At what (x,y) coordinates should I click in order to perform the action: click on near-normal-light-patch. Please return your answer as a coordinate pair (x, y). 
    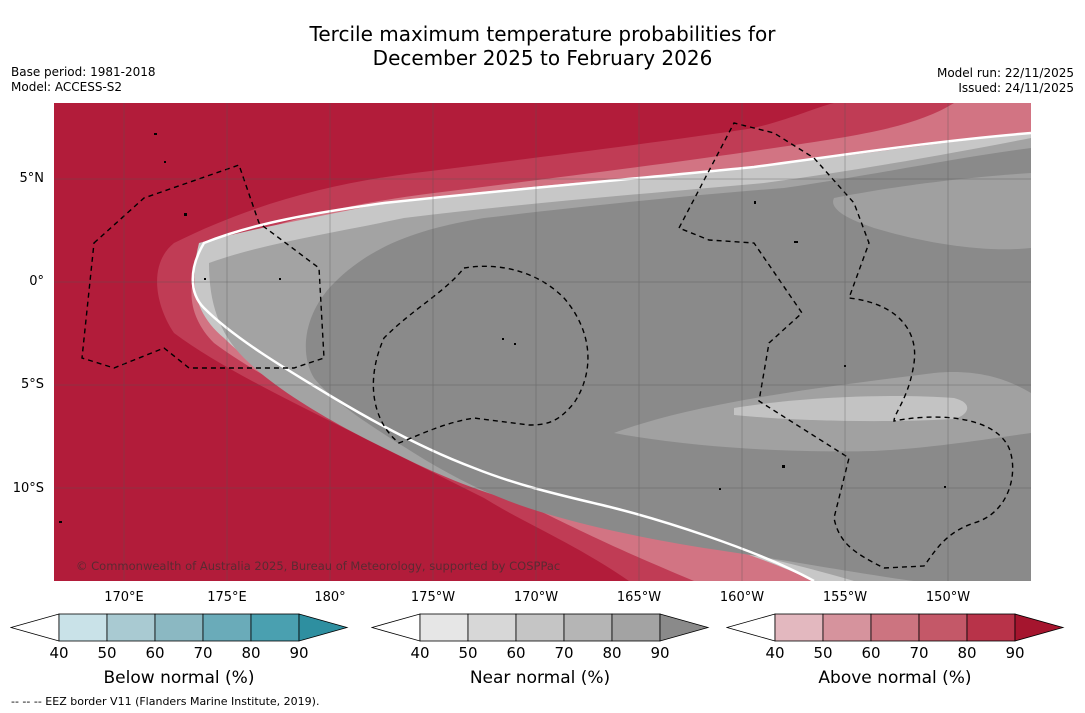
    Looking at the image, I should click on (851, 409).